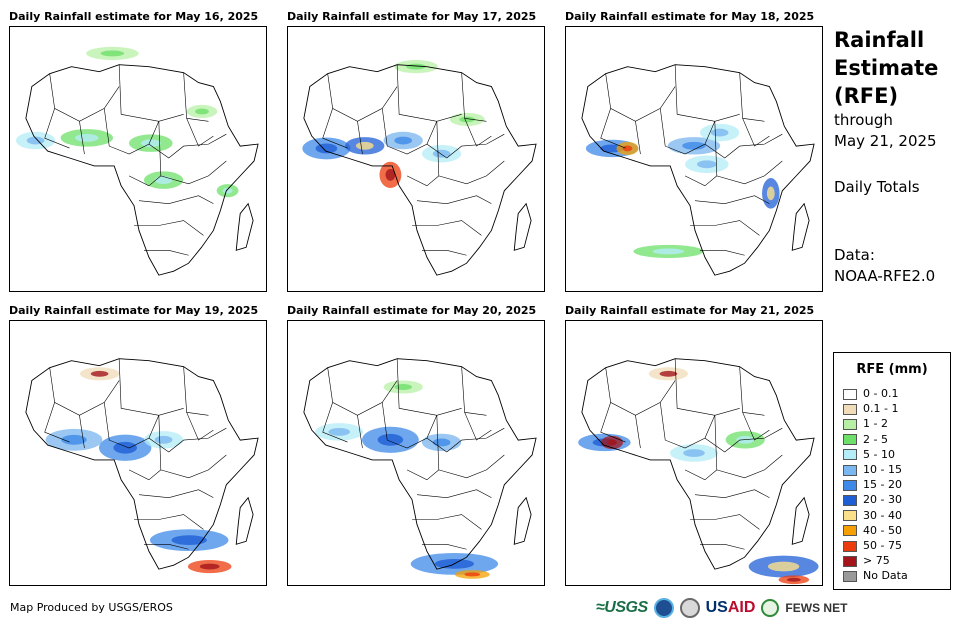 Image resolution: width=970 pixels, height=624 pixels. I want to click on legend-label: 40 - 50, so click(882, 530).